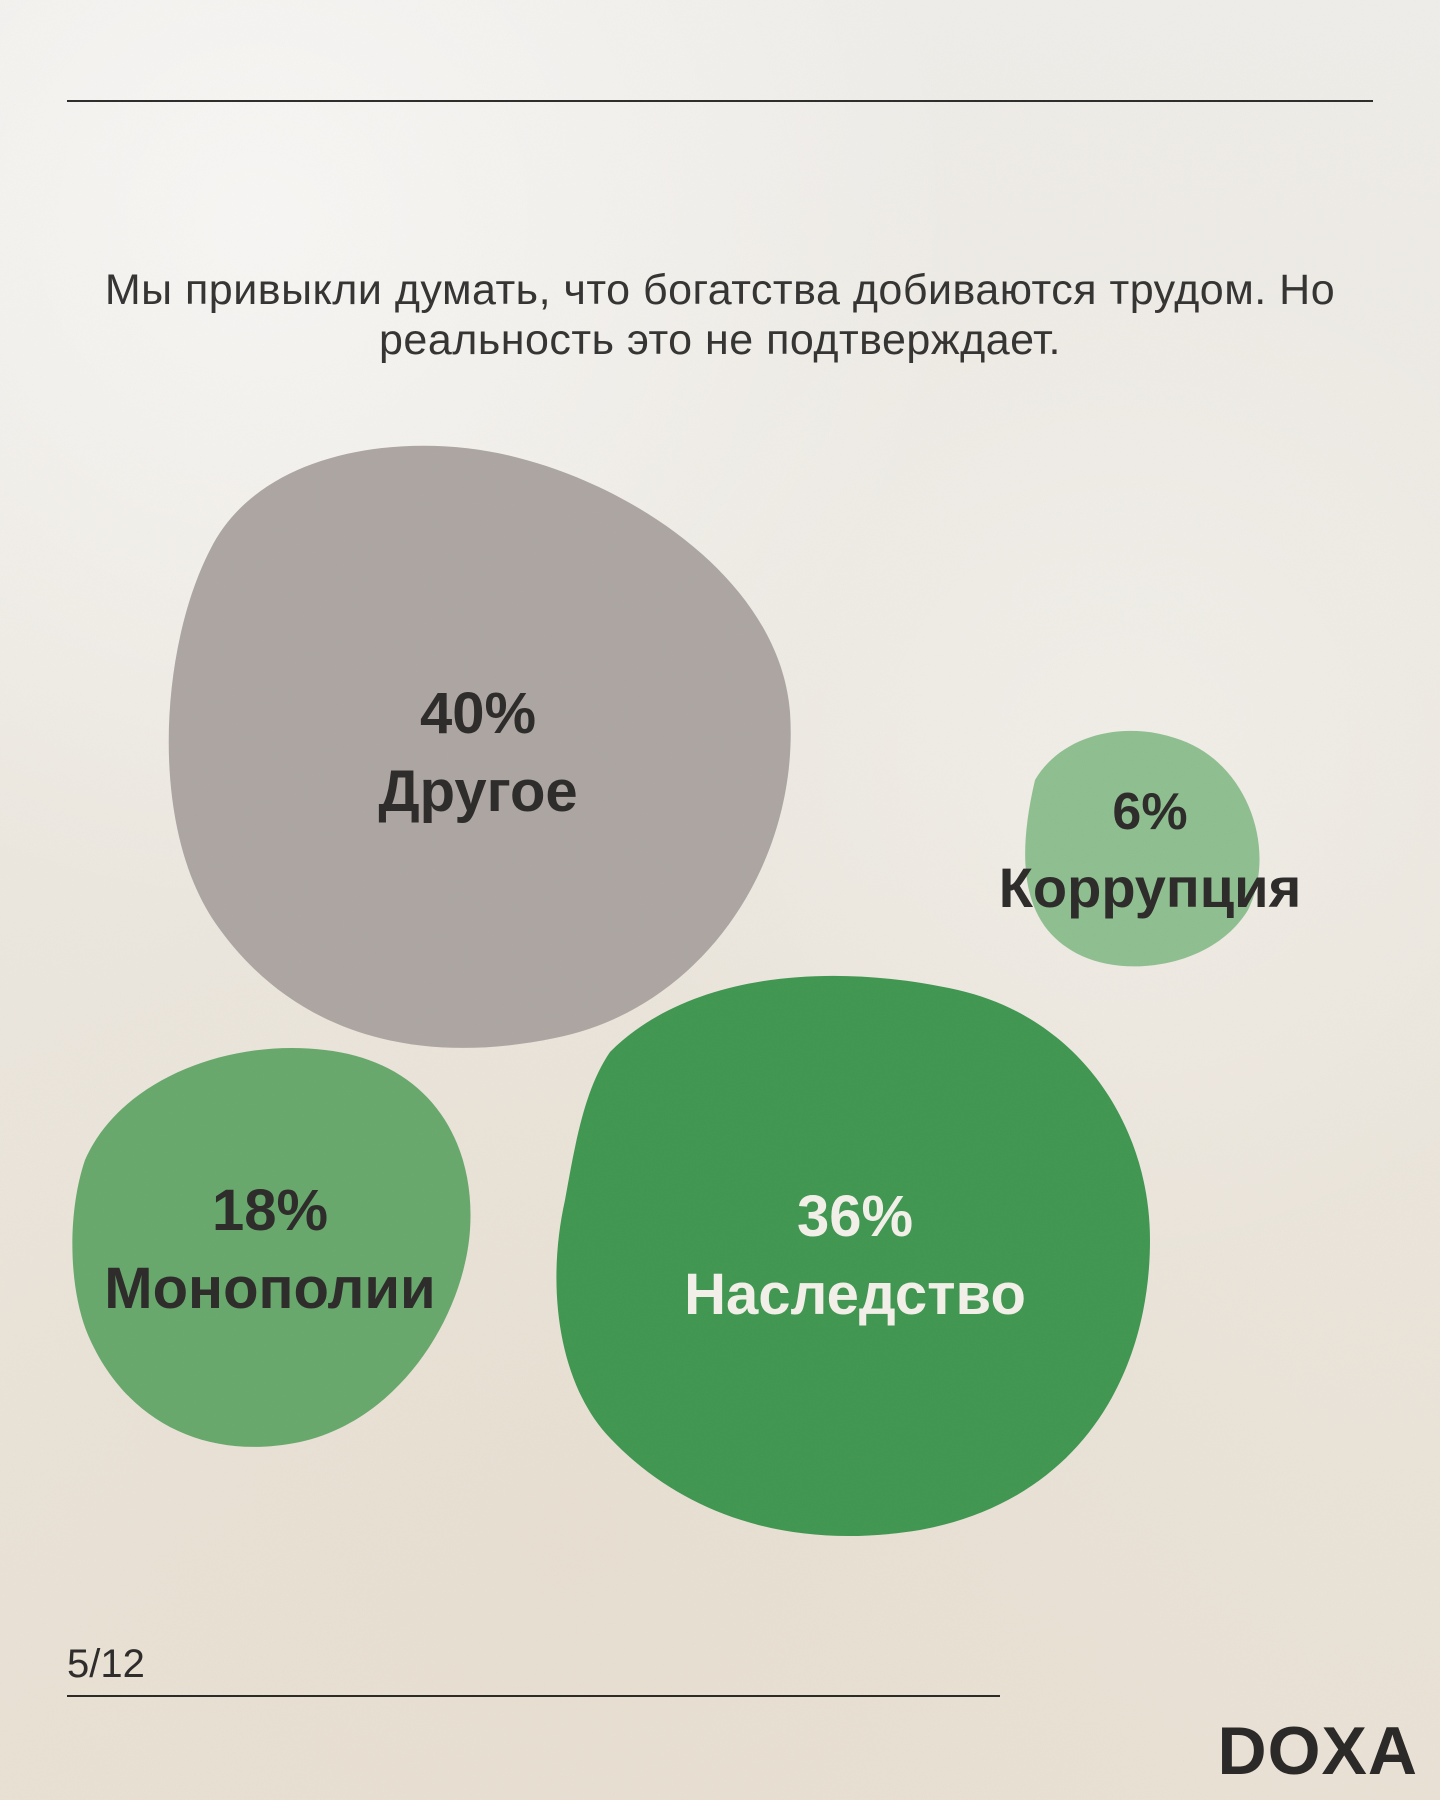 This screenshot has height=1800, width=1440. I want to click on bubble-label-korrupciya: 6% Коррупция, so click(1150, 851).